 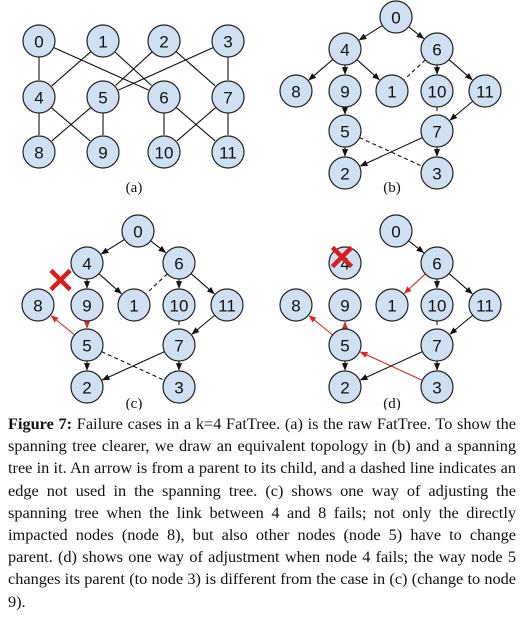 I want to click on node-0: 0, so click(x=138, y=231).